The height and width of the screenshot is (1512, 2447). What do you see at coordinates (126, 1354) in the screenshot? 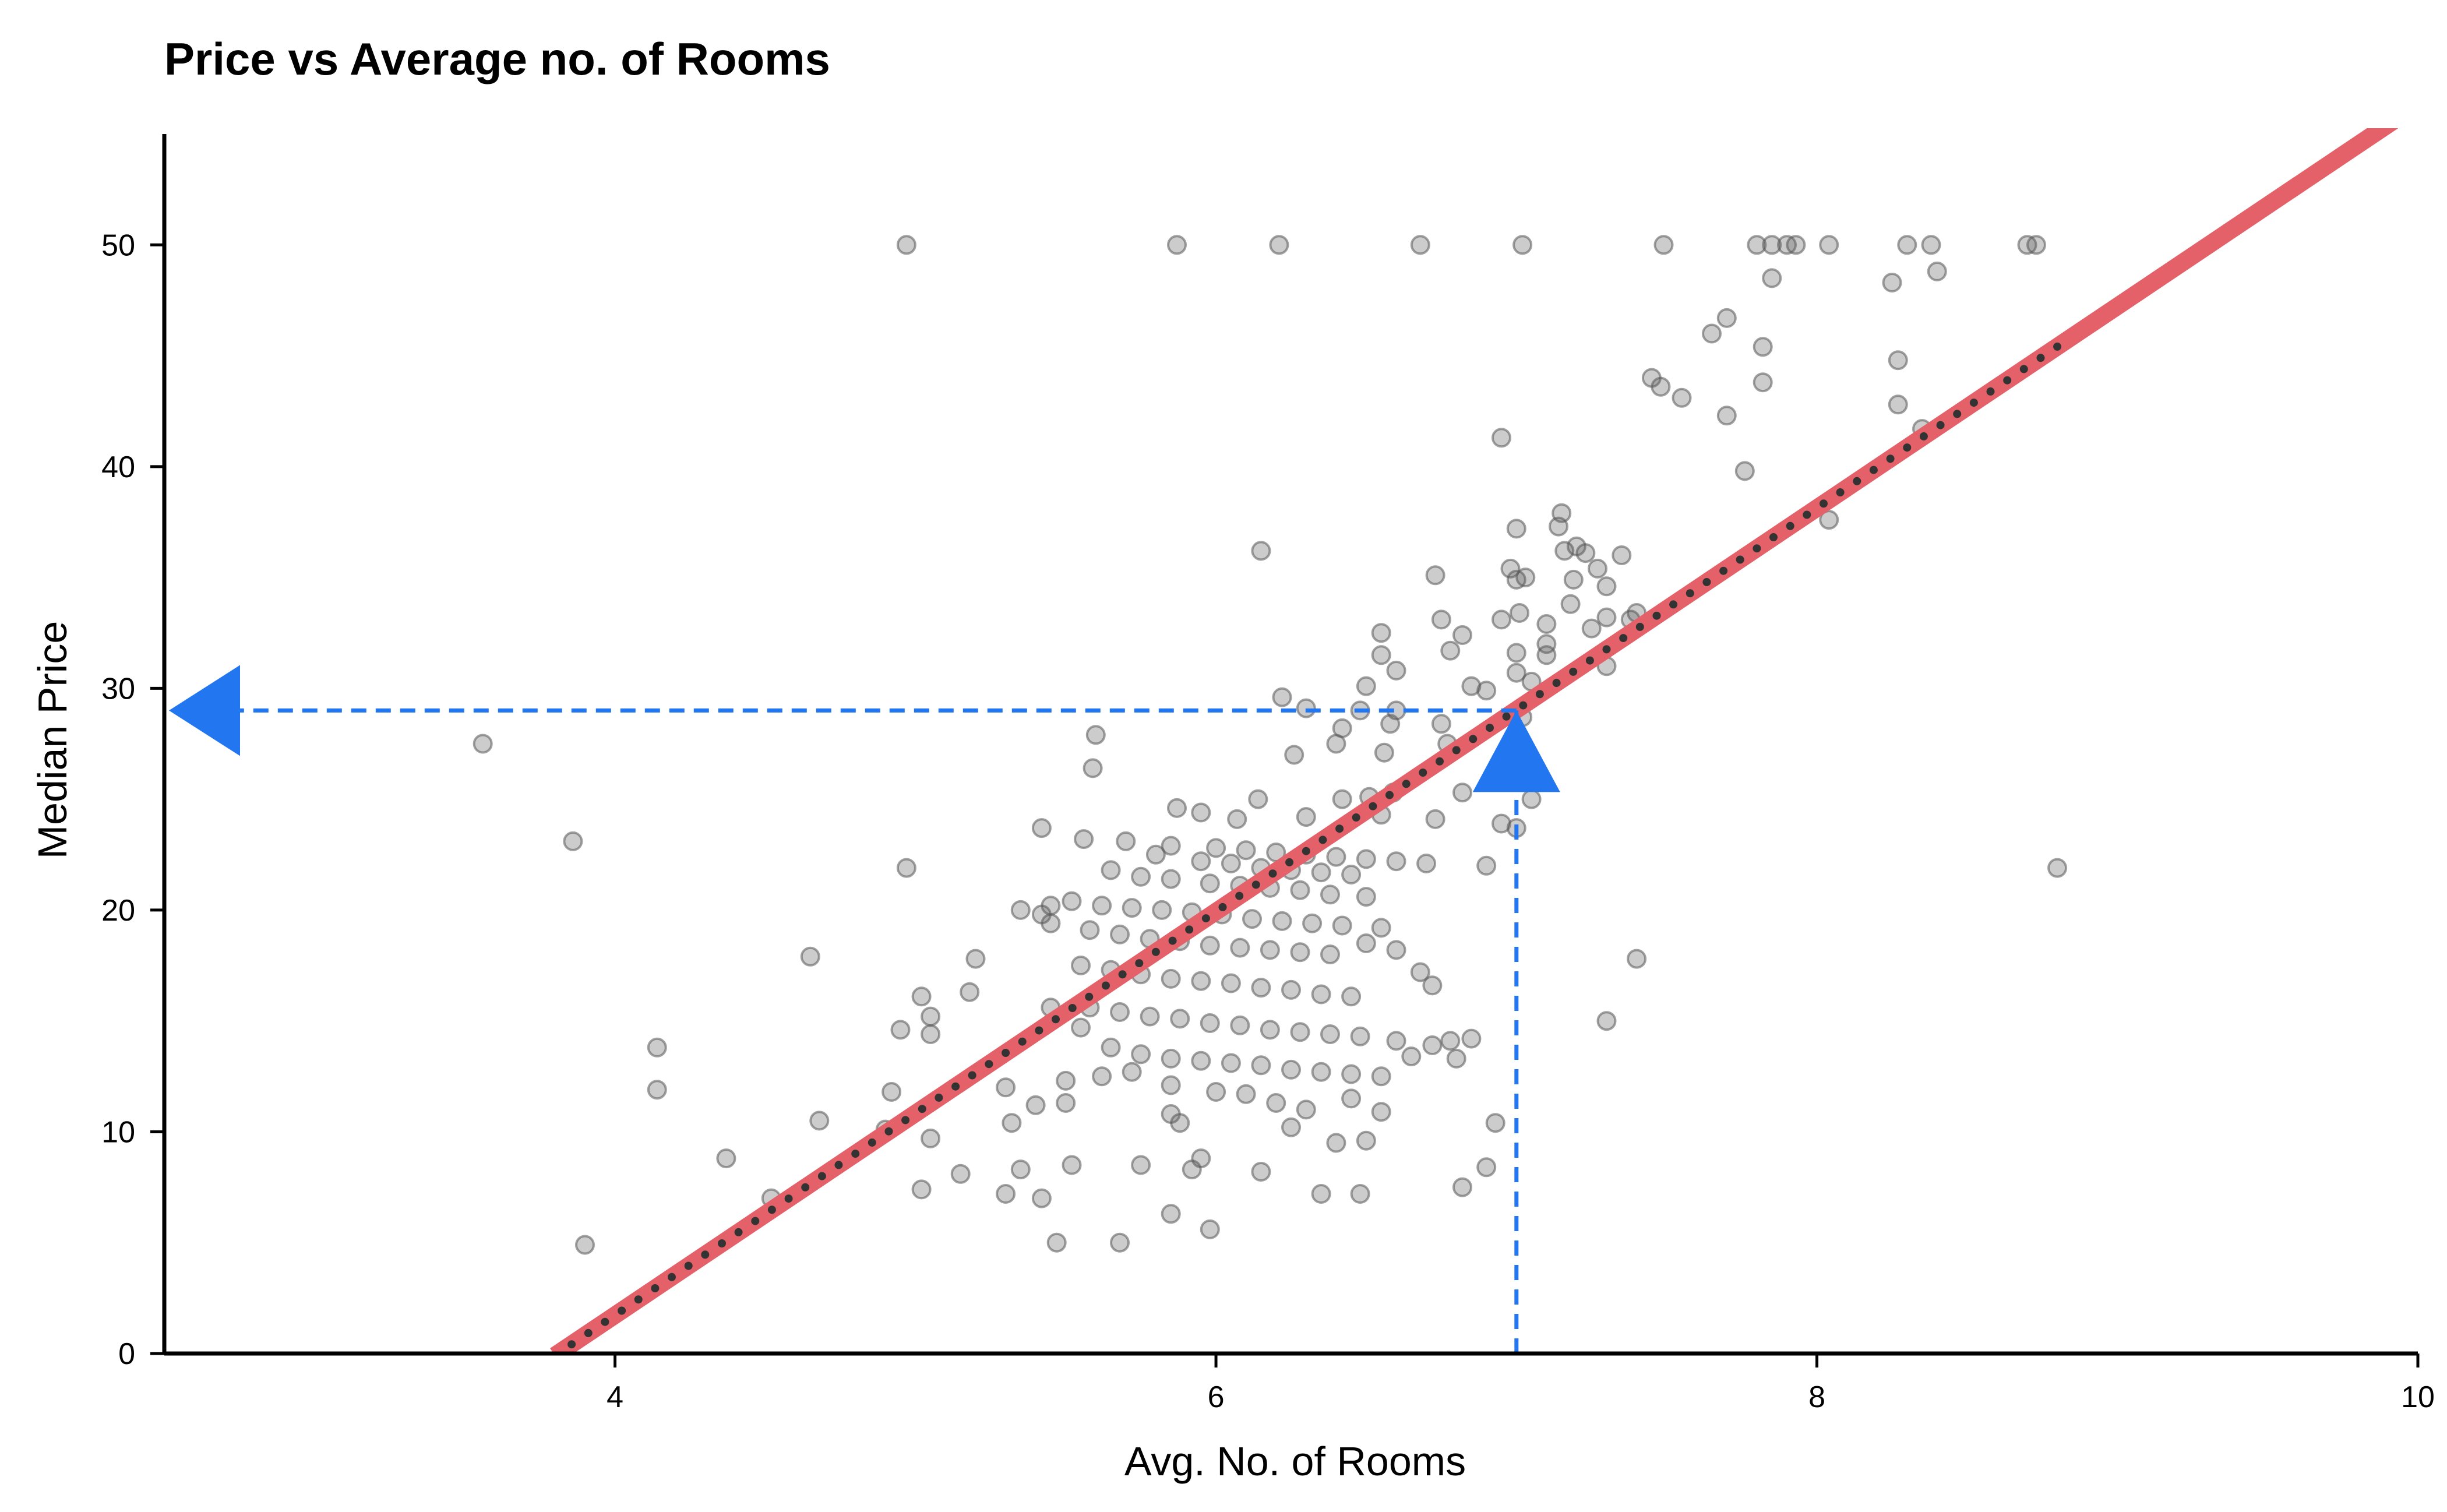
I see `y-tick-label: 0` at bounding box center [126, 1354].